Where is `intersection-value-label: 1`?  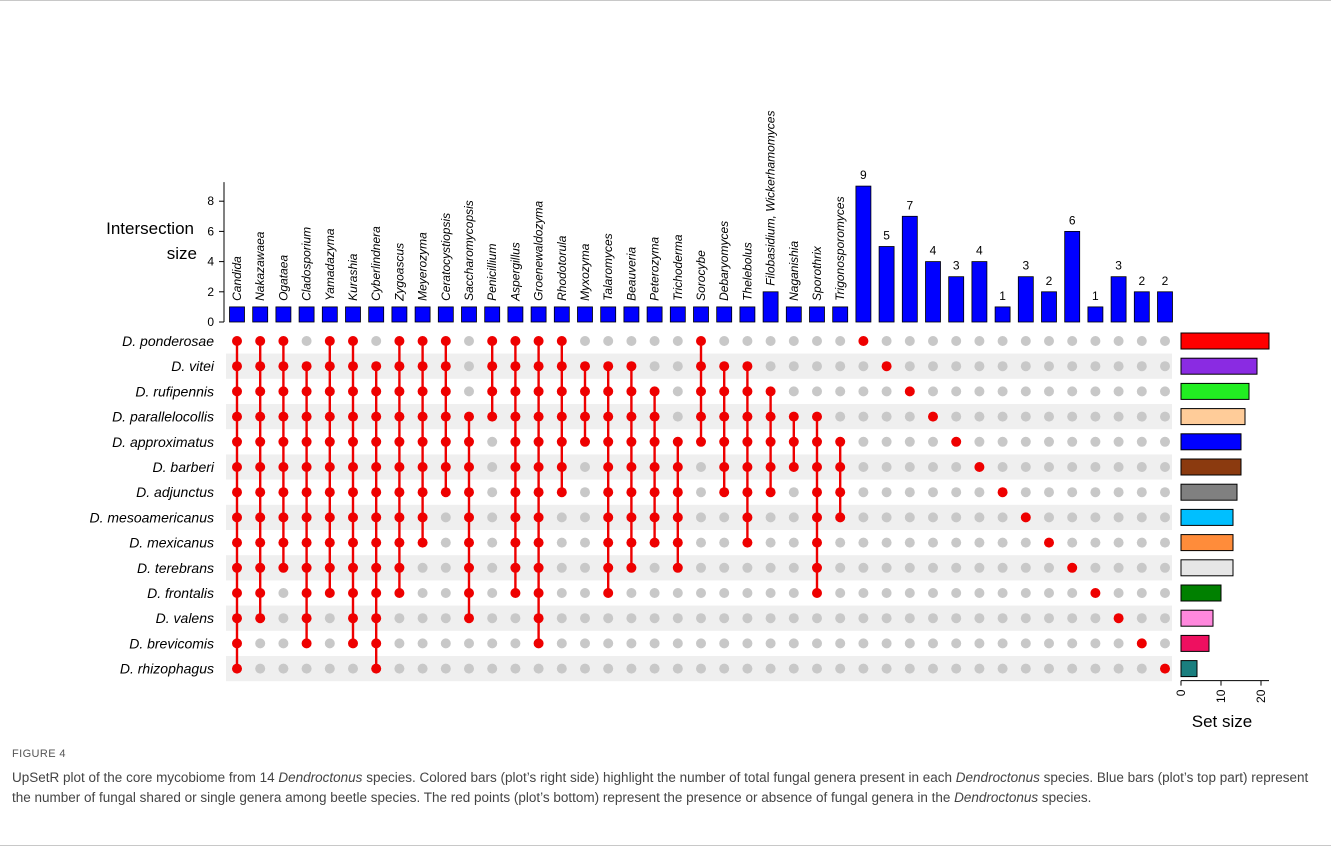 intersection-value-label: 1 is located at coordinates (1002, 296).